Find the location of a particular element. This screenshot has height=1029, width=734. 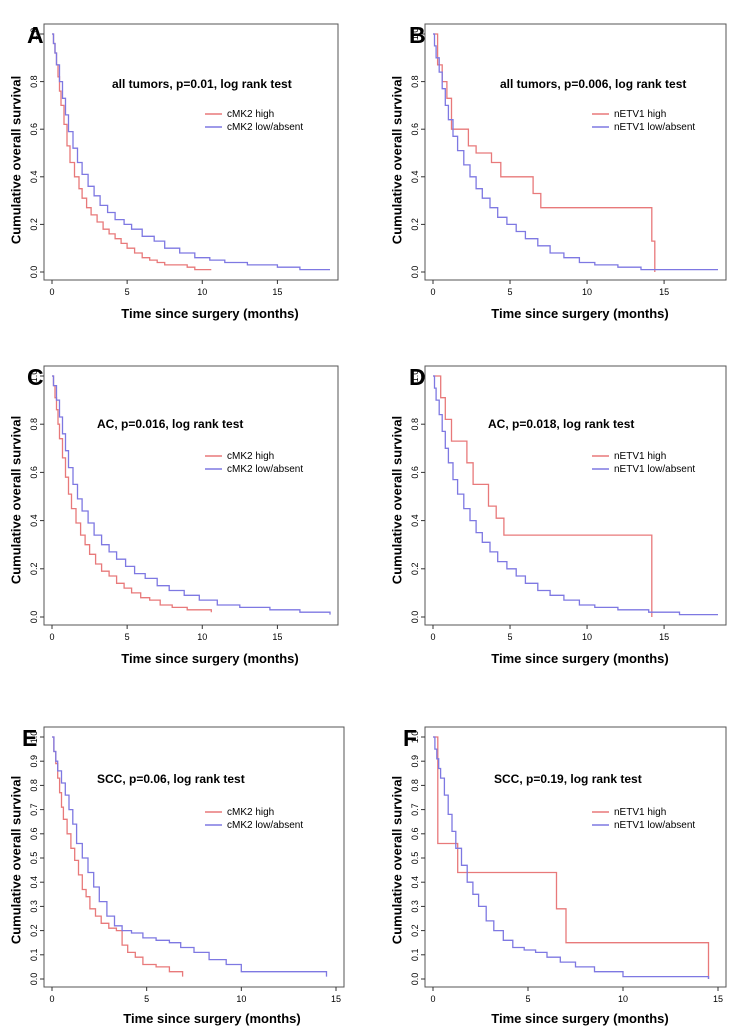

y-tick-label: 0.9 is located at coordinates (34, 761).